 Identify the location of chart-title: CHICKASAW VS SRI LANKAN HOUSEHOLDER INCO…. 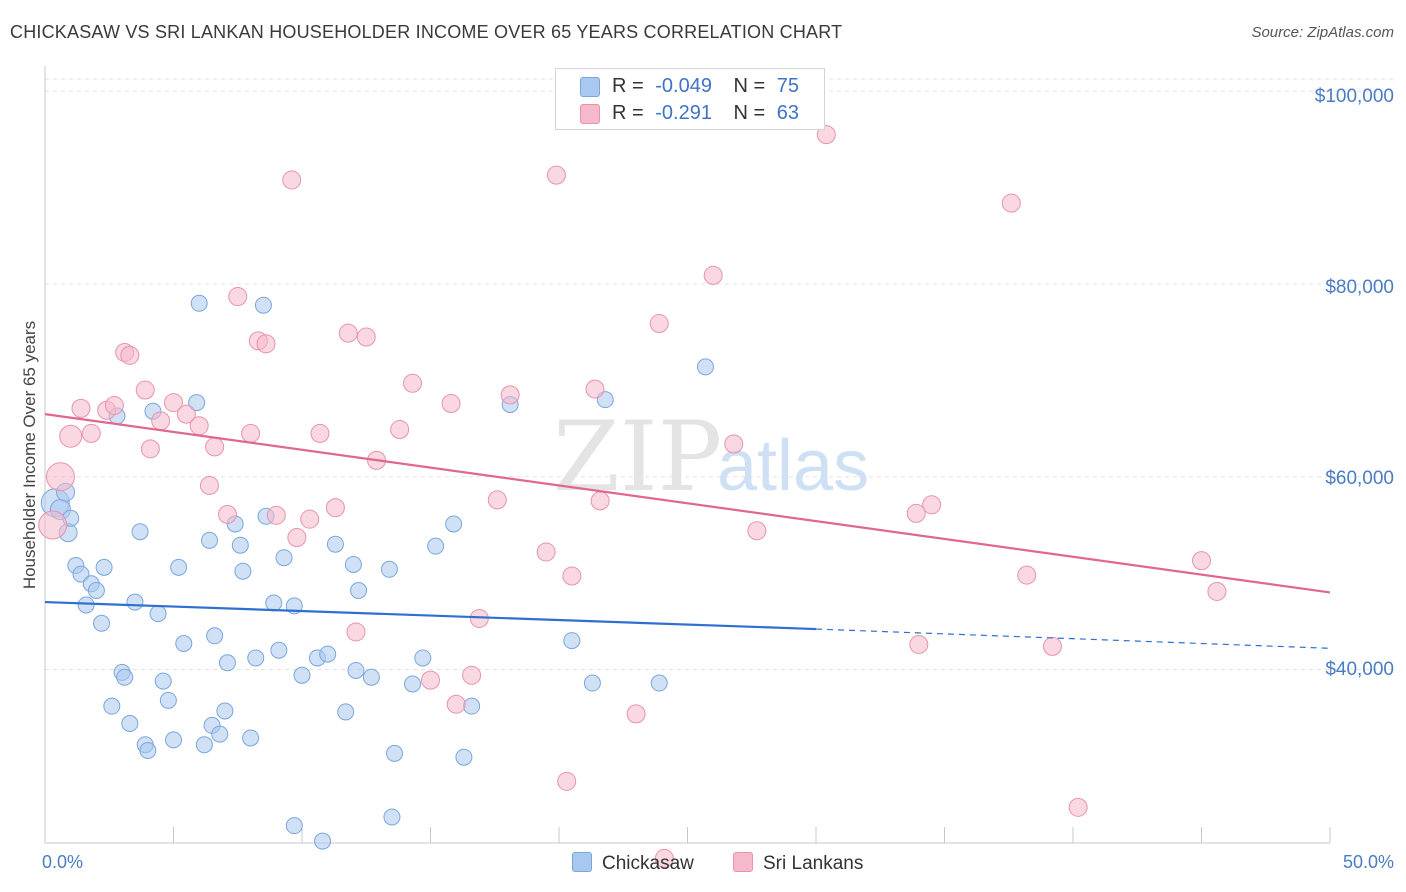
(426, 32).